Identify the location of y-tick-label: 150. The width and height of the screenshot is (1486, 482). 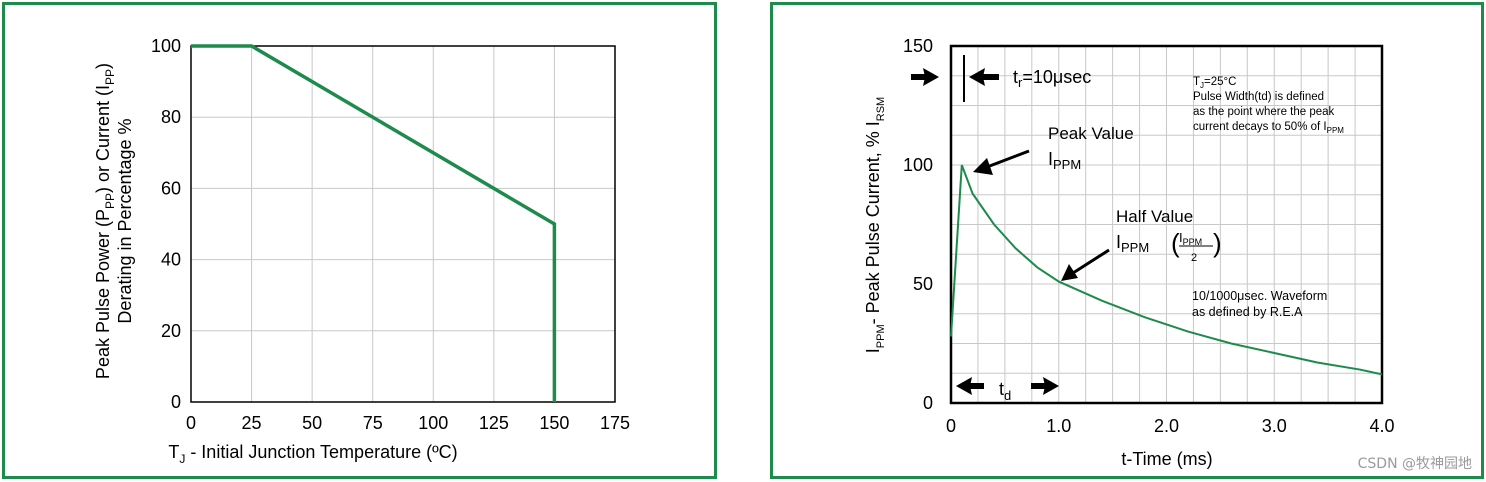
(918, 46).